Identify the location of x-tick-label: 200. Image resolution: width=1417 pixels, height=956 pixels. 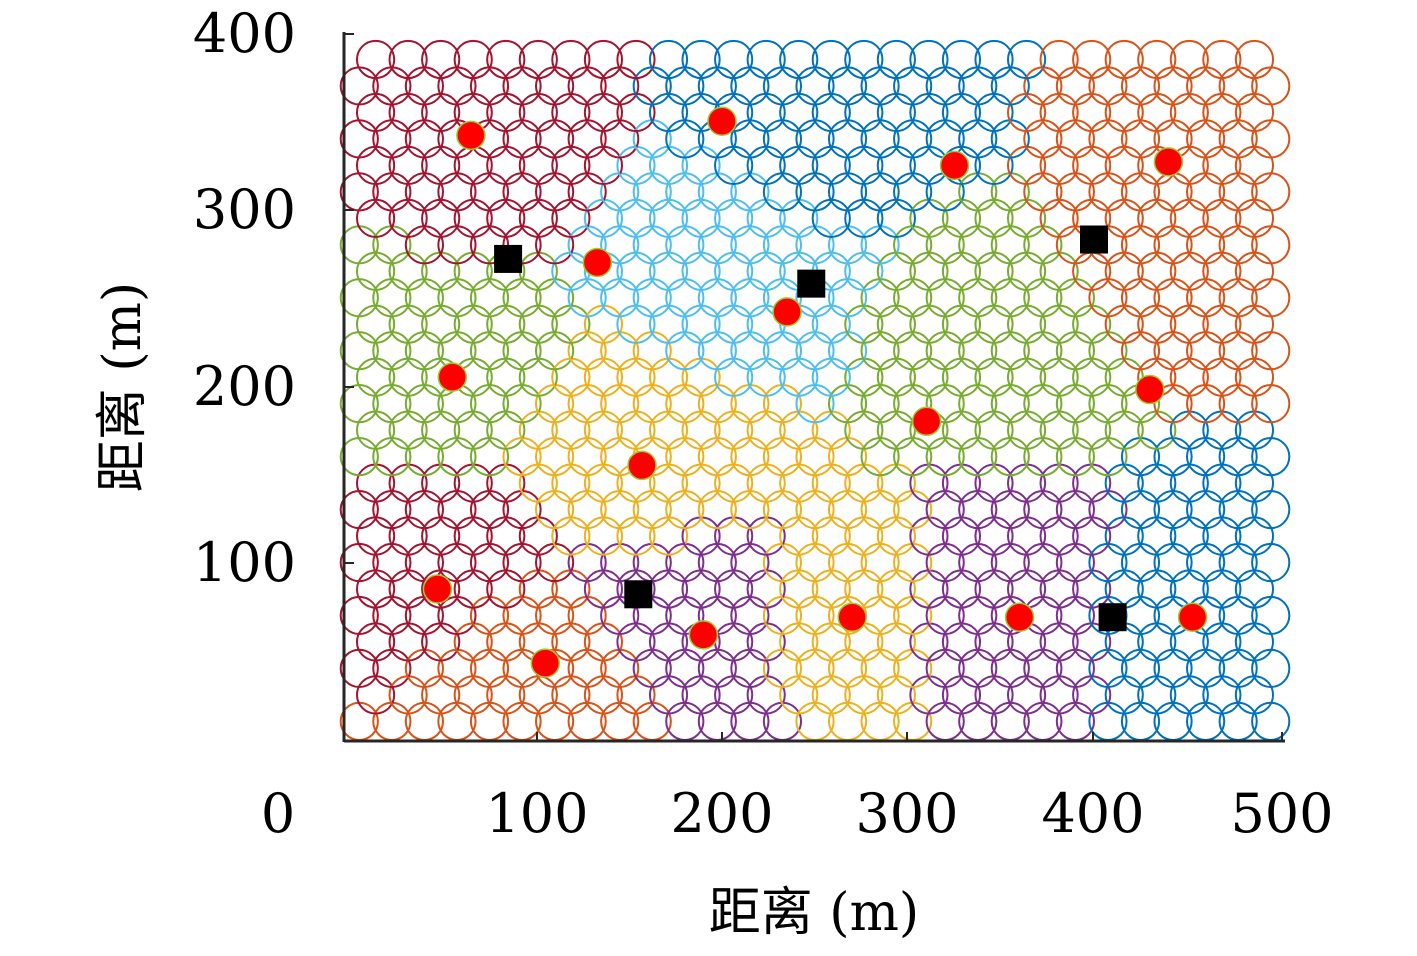
(721, 813).